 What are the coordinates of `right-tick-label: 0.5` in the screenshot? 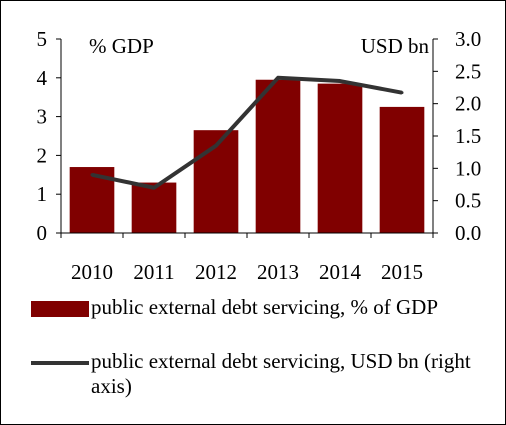 It's located at (468, 201).